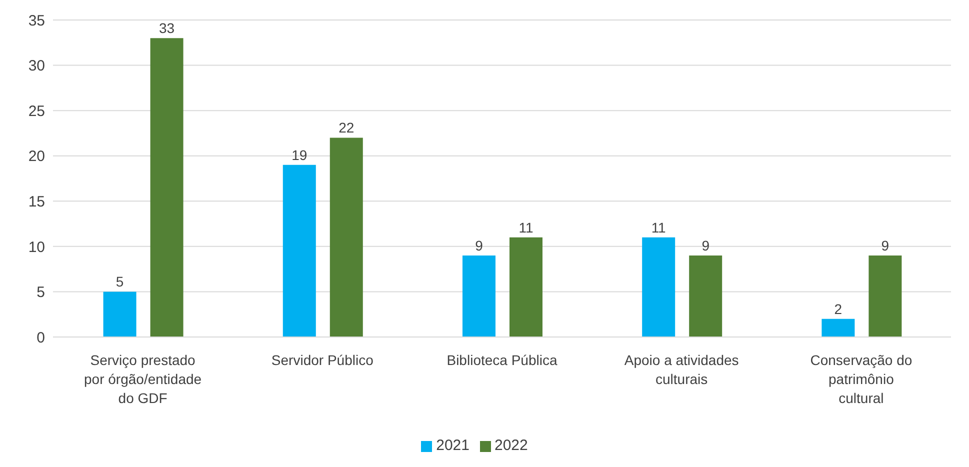 The height and width of the screenshot is (467, 969). What do you see at coordinates (40, 293) in the screenshot?
I see `y-tick-label: 5` at bounding box center [40, 293].